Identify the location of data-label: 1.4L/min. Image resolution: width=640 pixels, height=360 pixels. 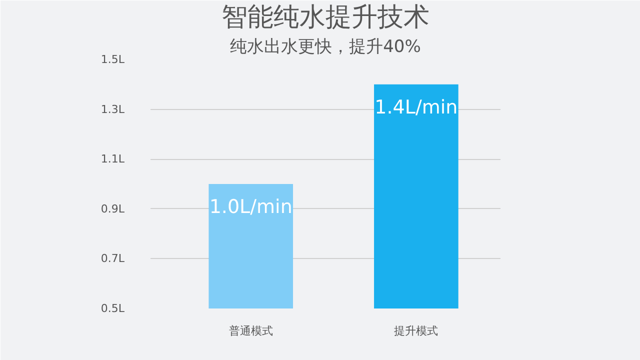
(416, 107).